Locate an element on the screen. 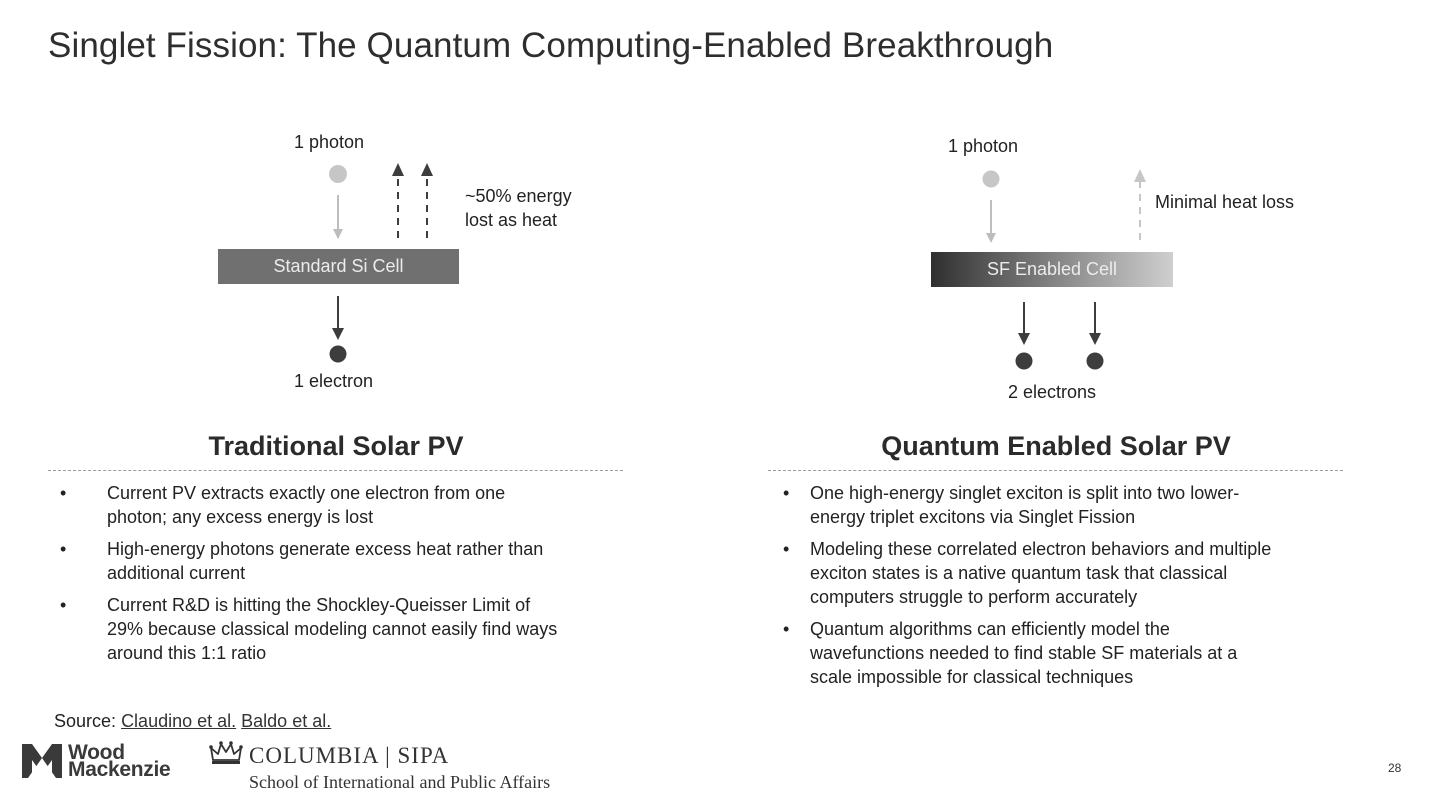 Image resolution: width=1440 pixels, height=810 pixels. electron-label-traditional: 1 electron is located at coordinates (334, 381).